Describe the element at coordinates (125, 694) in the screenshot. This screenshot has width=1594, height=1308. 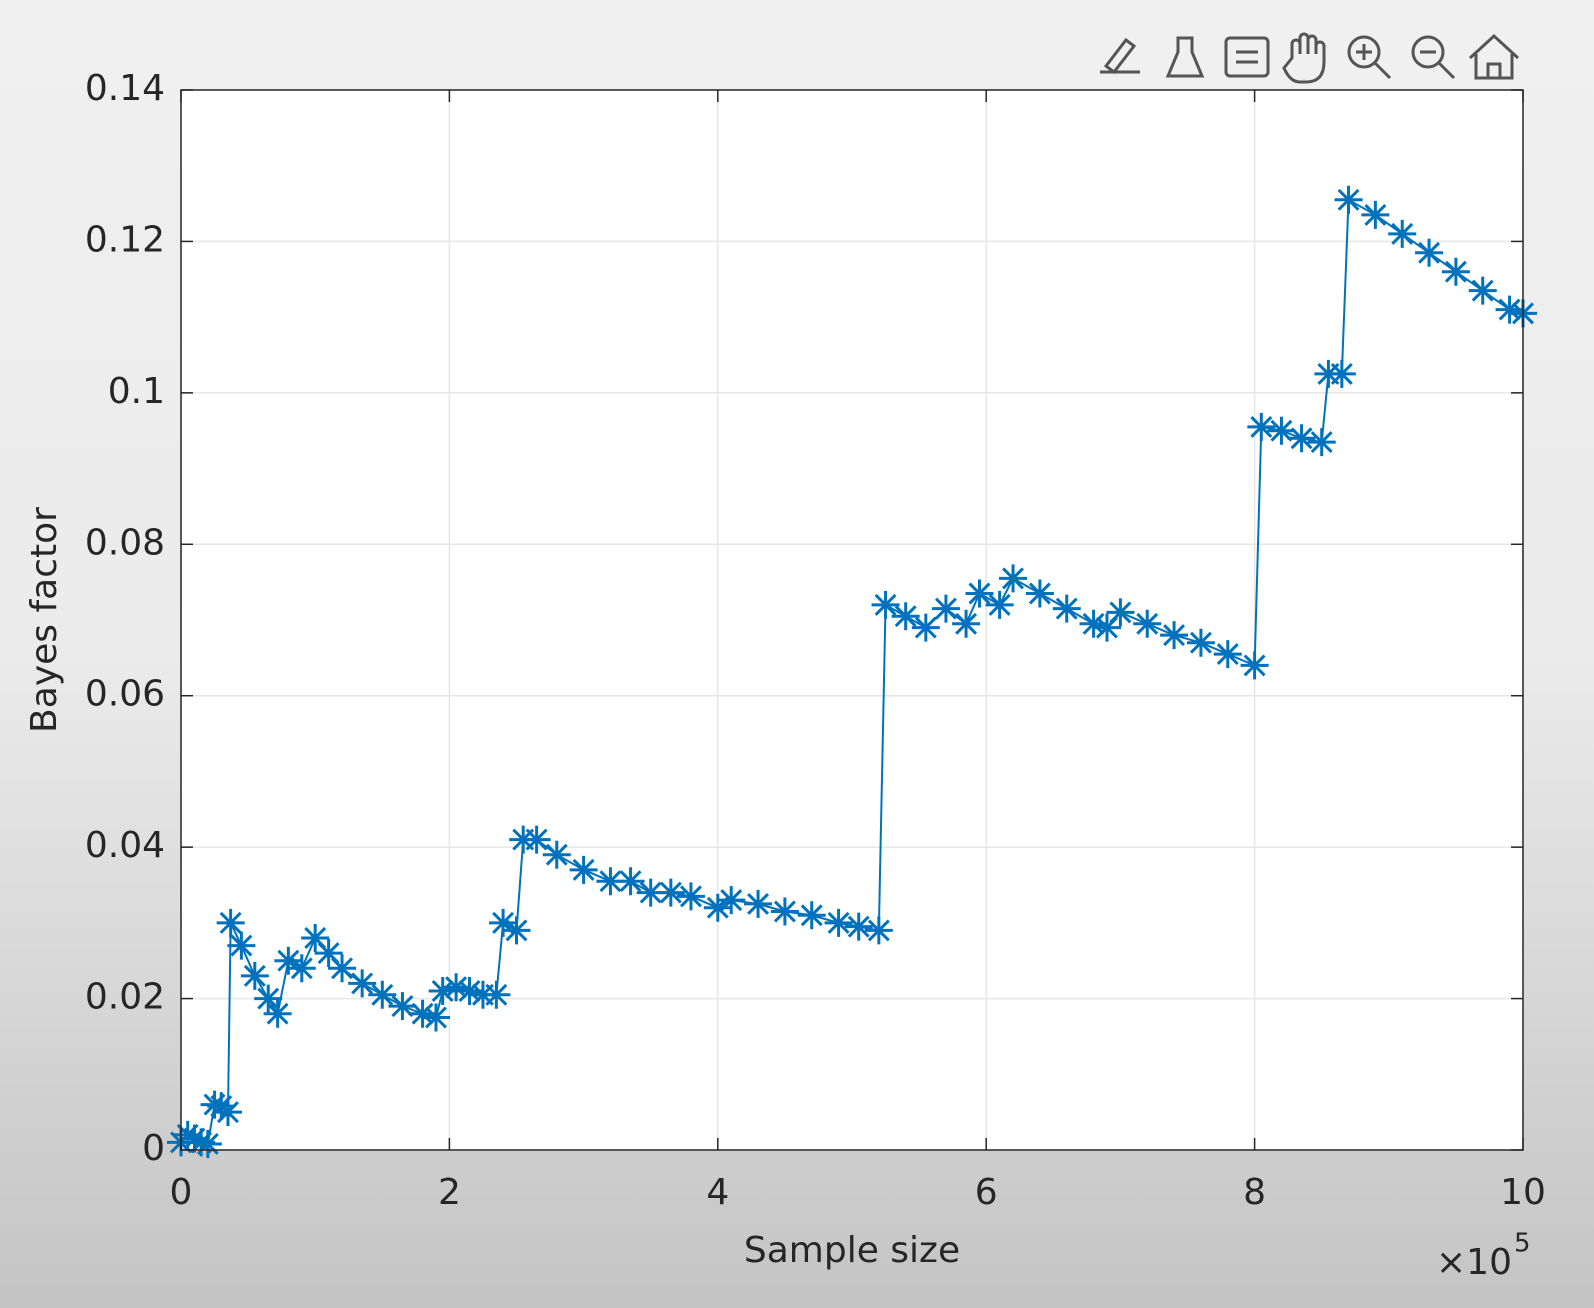
I see `y-tick-label: 0.06` at that location.